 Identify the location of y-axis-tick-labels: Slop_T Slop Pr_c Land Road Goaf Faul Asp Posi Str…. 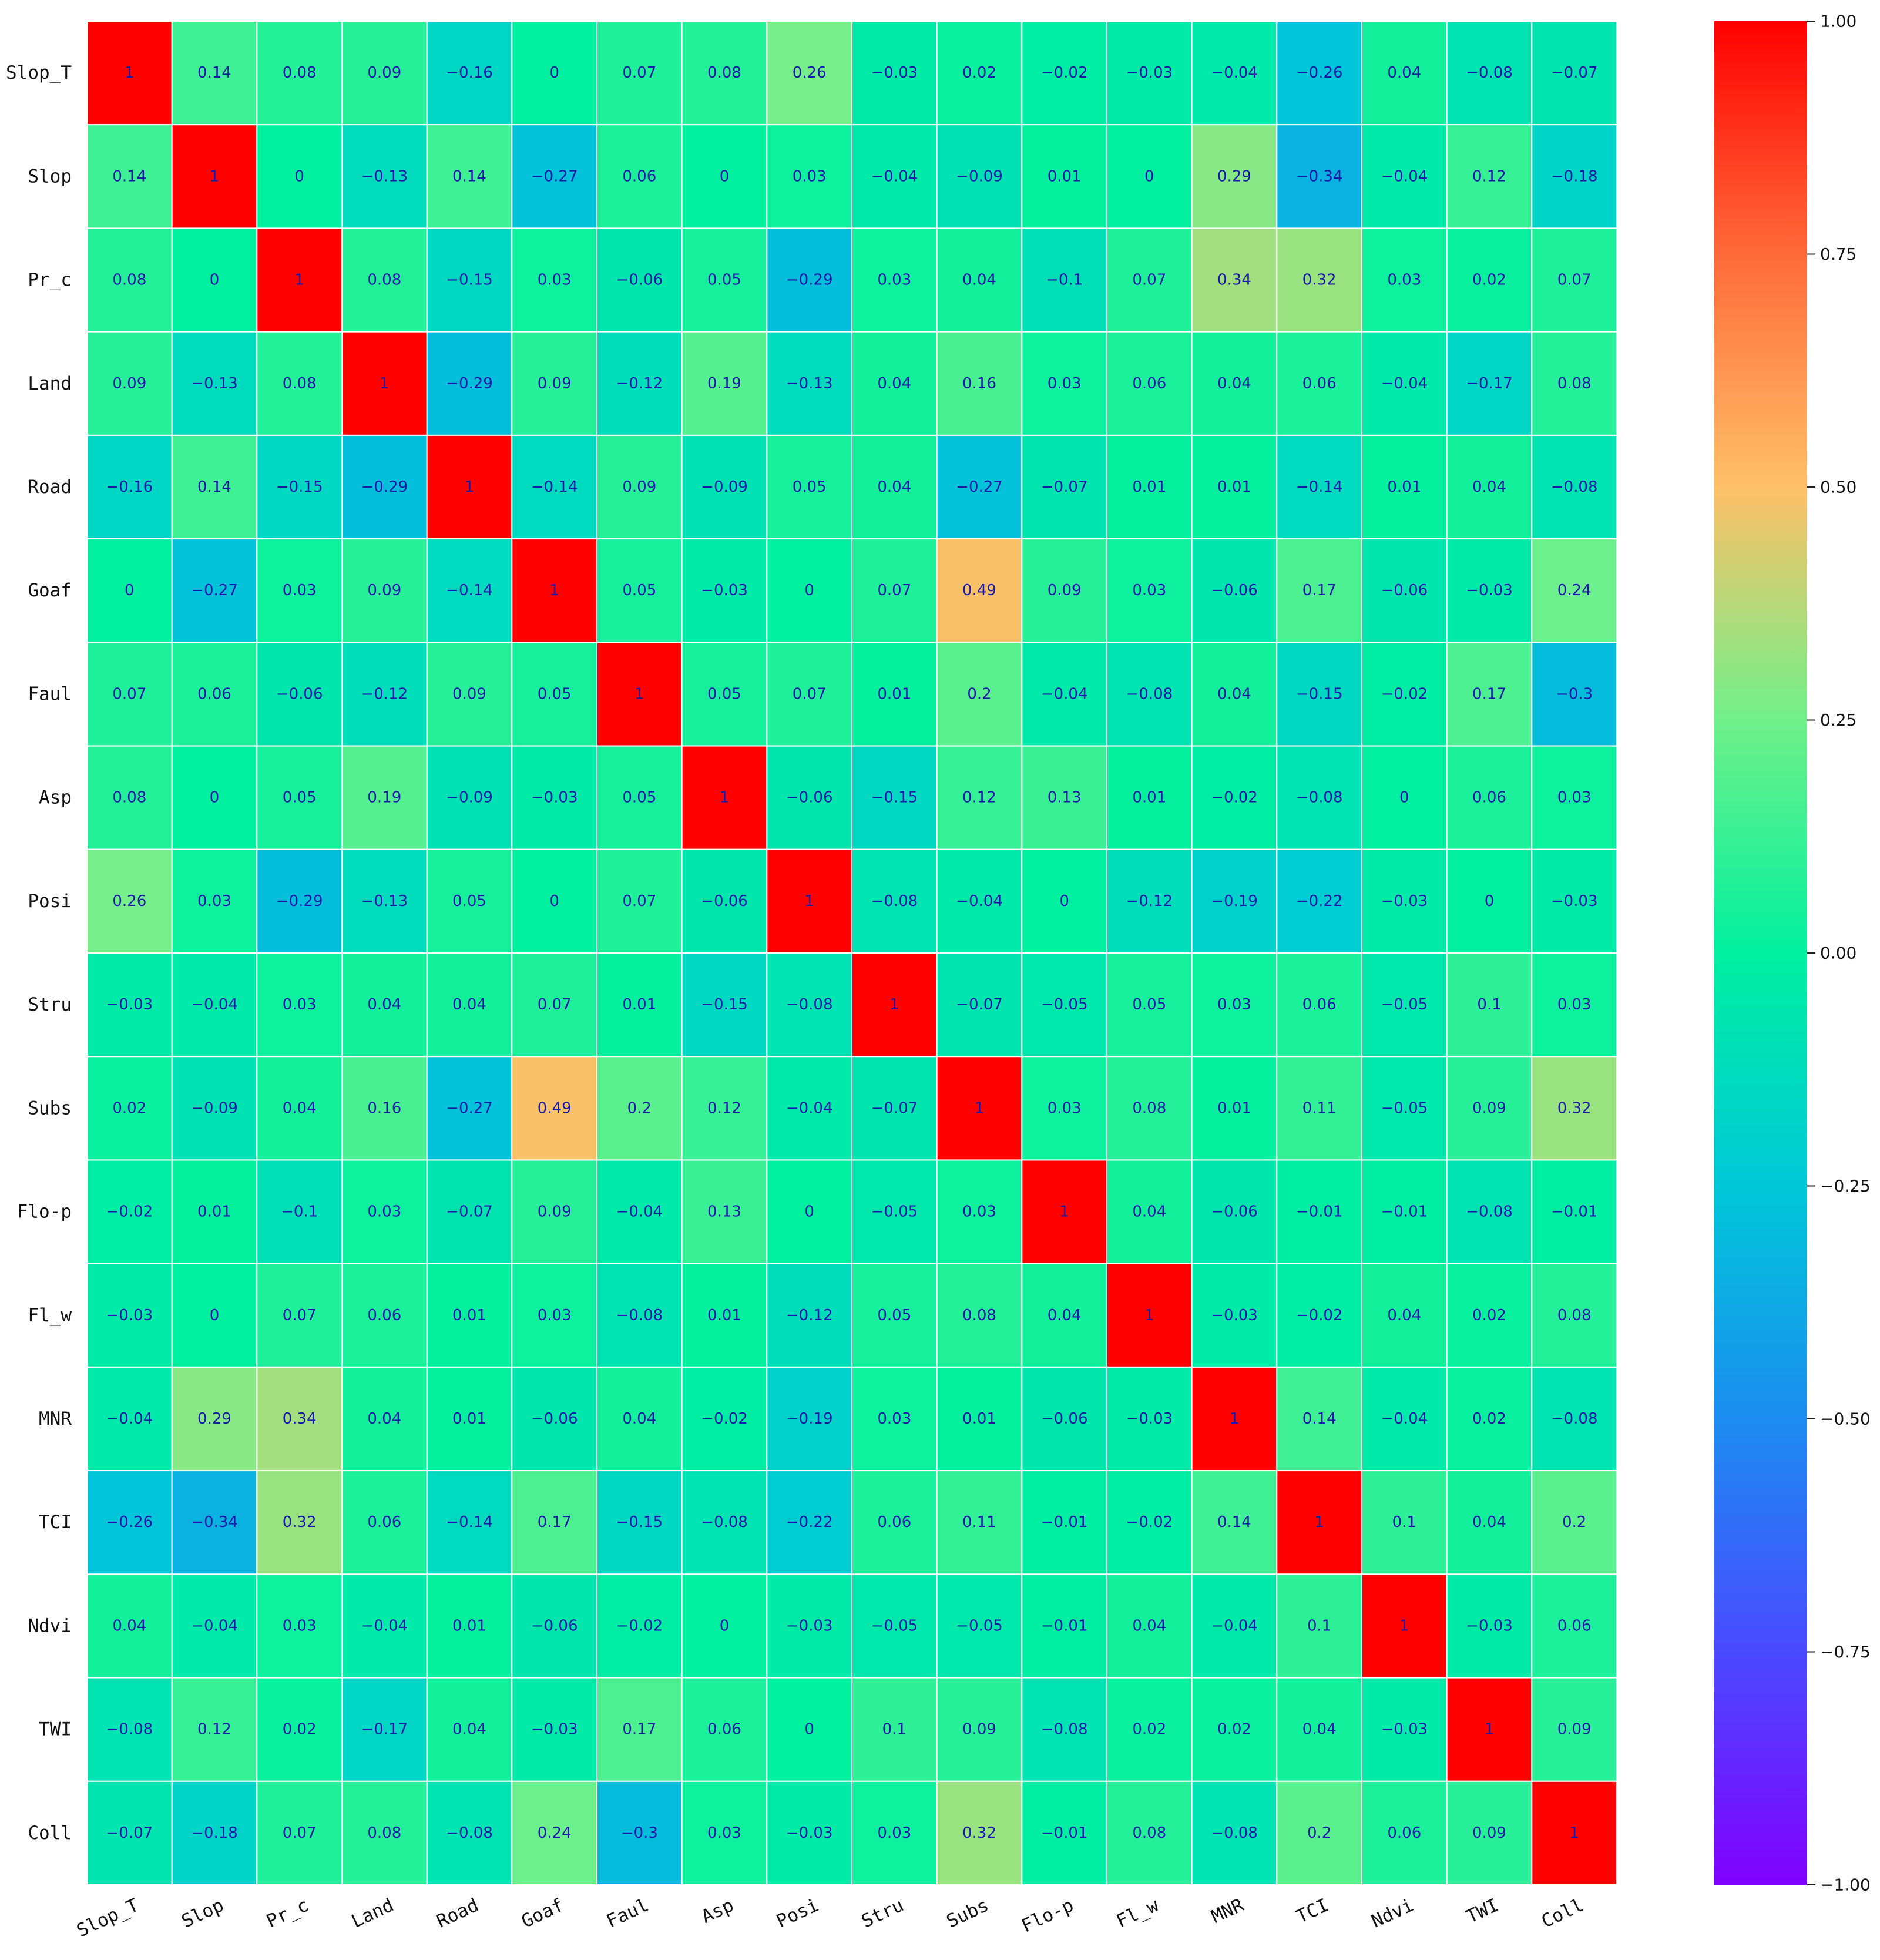
(39, 953).